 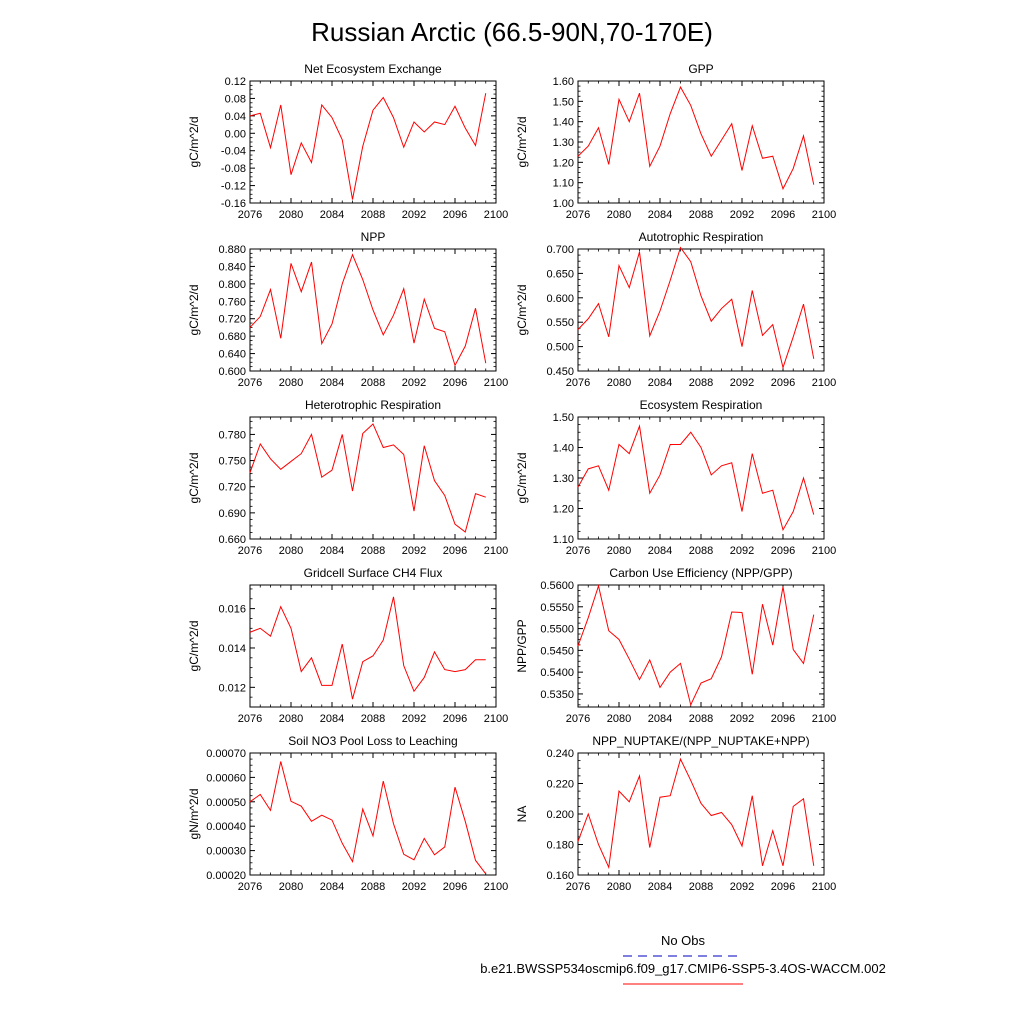 I want to click on y-tick-label: 0.00040, so click(x=226, y=827).